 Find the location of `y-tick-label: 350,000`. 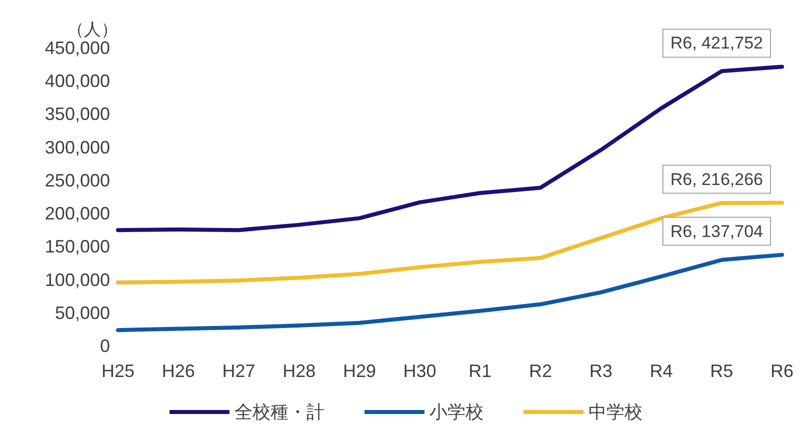

y-tick-label: 350,000 is located at coordinates (77, 114).